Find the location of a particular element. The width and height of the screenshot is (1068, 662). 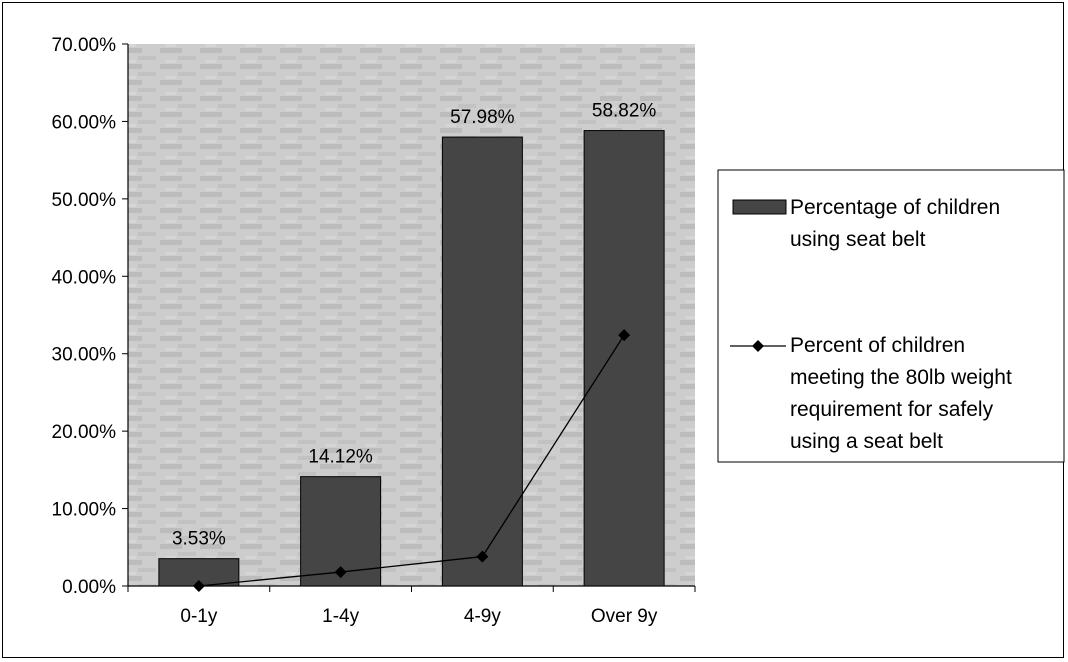

legend-line-line-1: Percent of children is located at coordinates (877, 345).